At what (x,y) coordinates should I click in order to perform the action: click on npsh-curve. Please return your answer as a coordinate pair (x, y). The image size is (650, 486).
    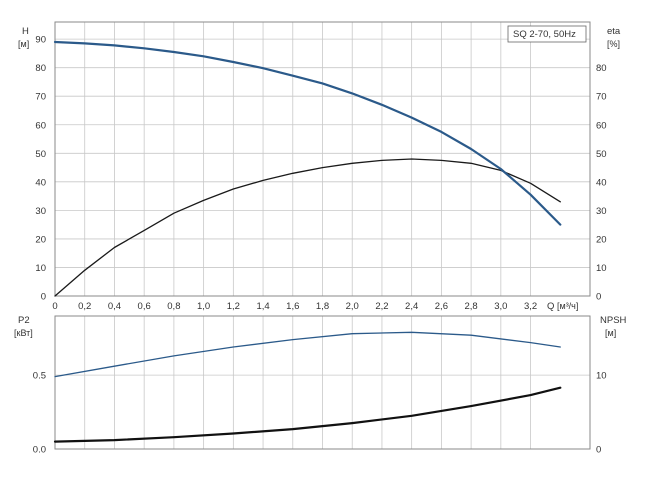
    Looking at the image, I should click on (307, 414).